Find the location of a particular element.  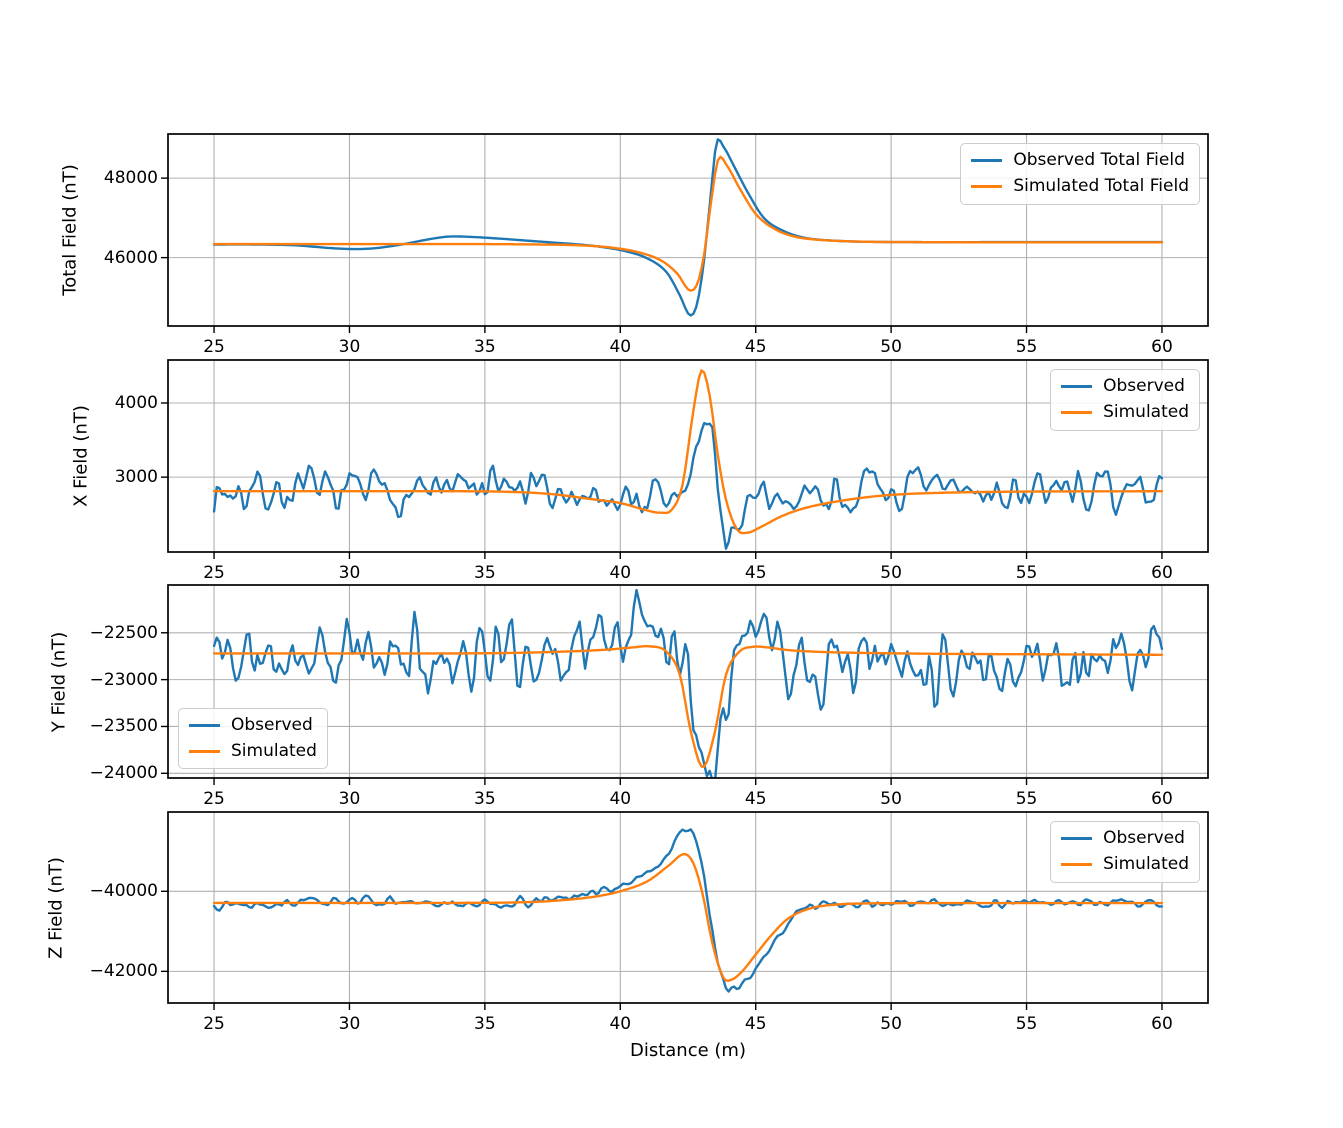

chart-canvas-x-field is located at coordinates (685, 459).